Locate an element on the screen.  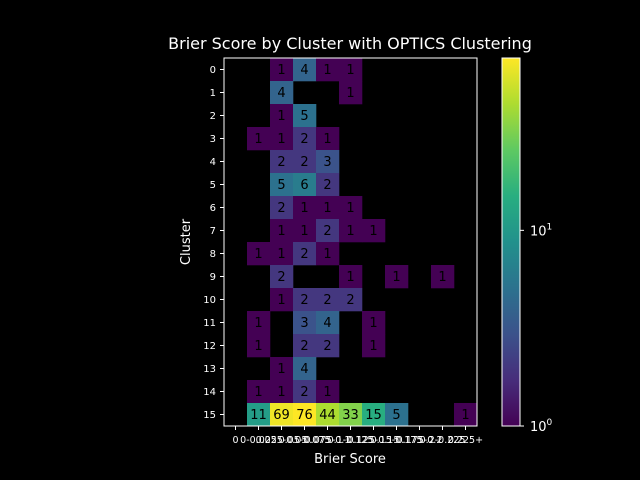
cell-value-label: 6 is located at coordinates (304, 185).